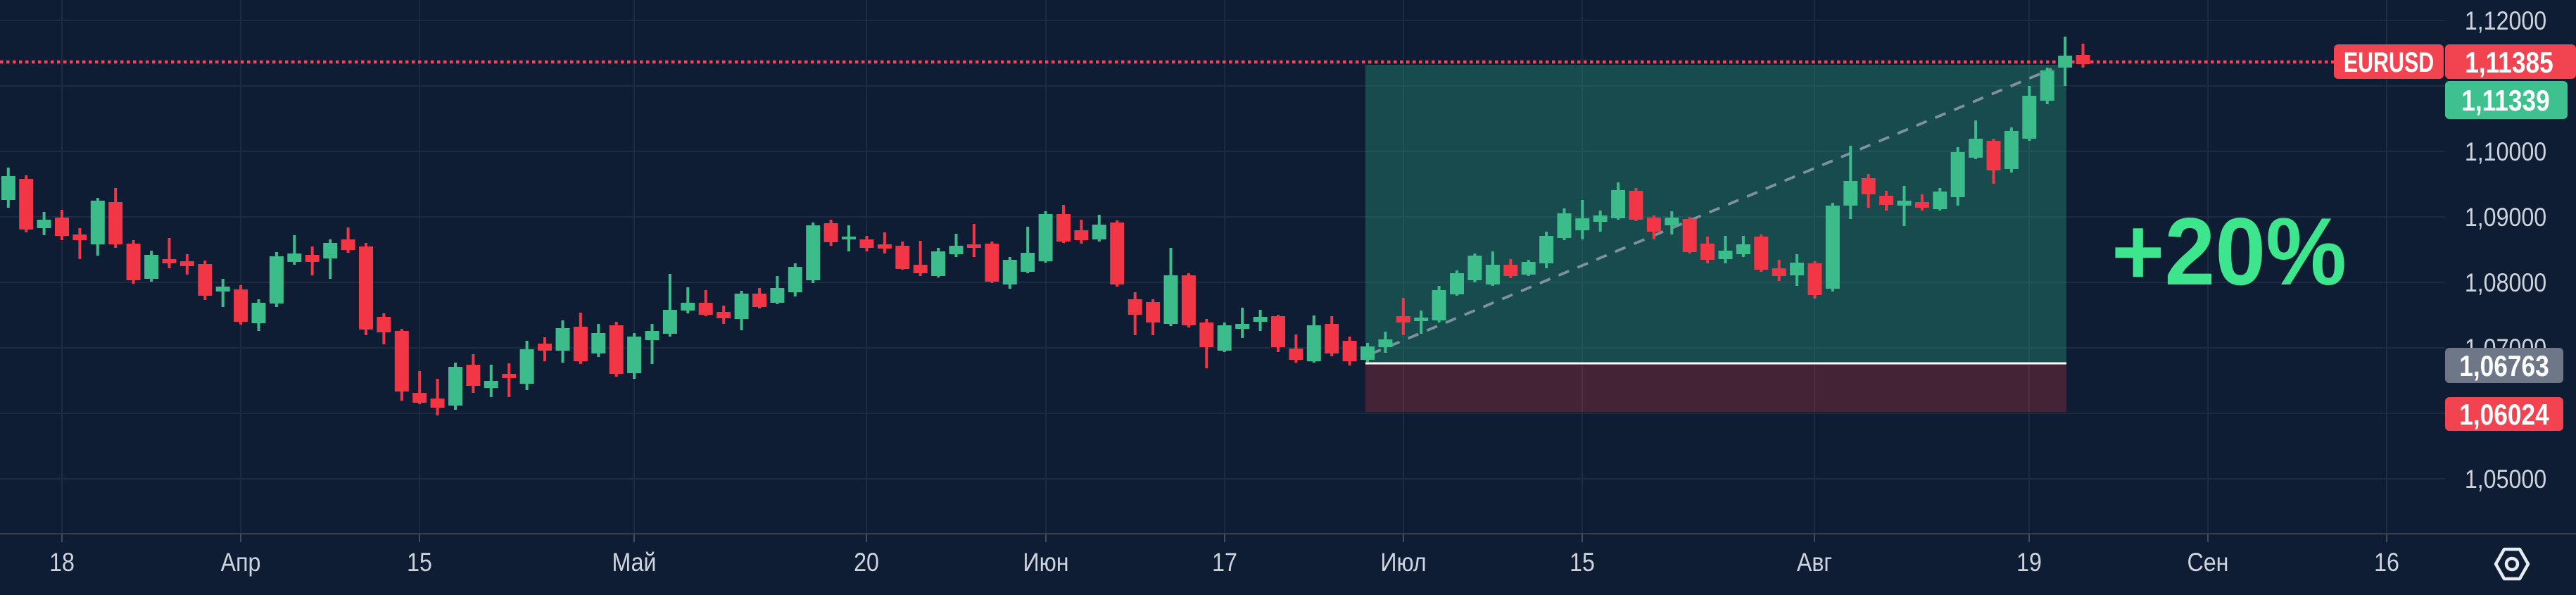 This screenshot has width=2576, height=595. What do you see at coordinates (866, 563) in the screenshot?
I see `svg-text: 20` at bounding box center [866, 563].